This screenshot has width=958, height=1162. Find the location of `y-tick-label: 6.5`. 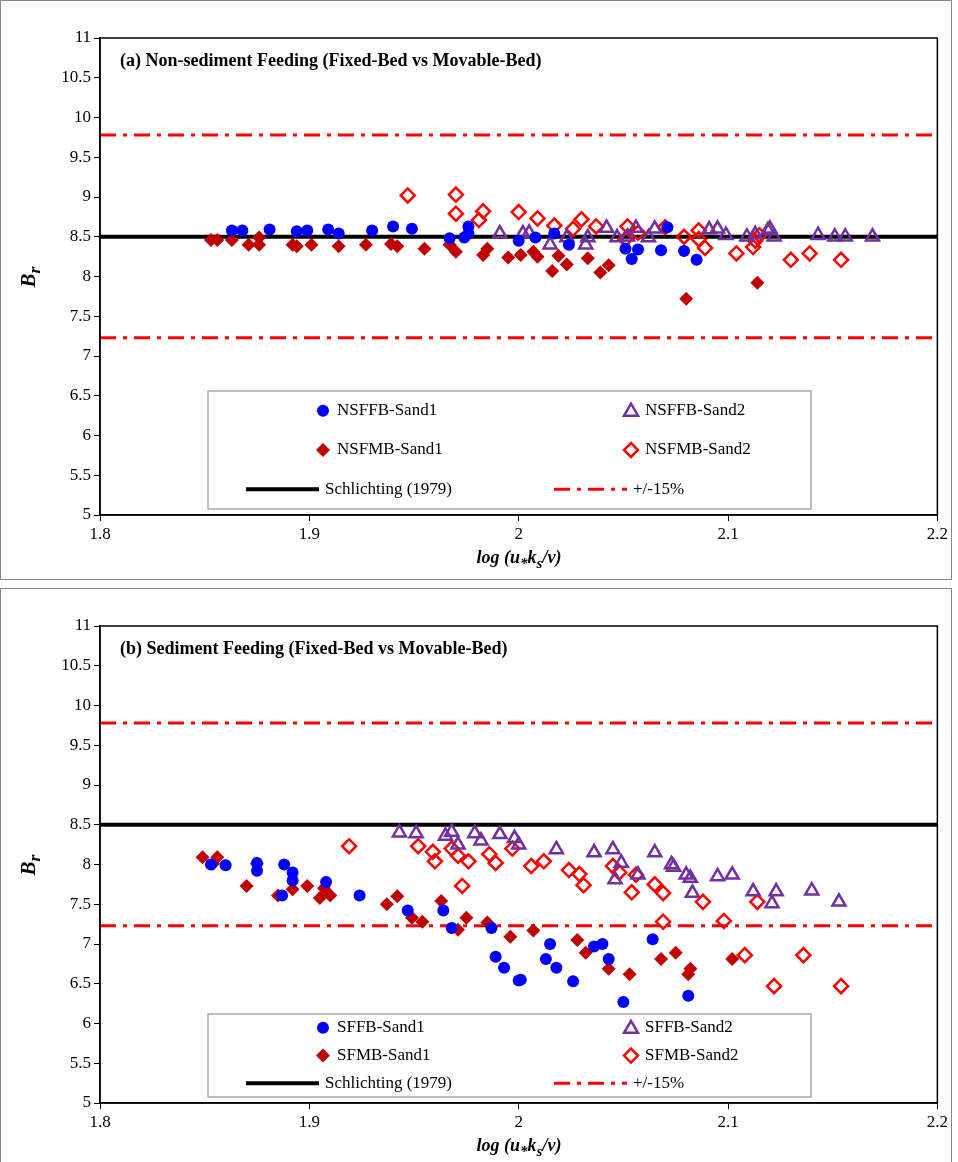

y-tick-label: 6.5 is located at coordinates (80, 395).